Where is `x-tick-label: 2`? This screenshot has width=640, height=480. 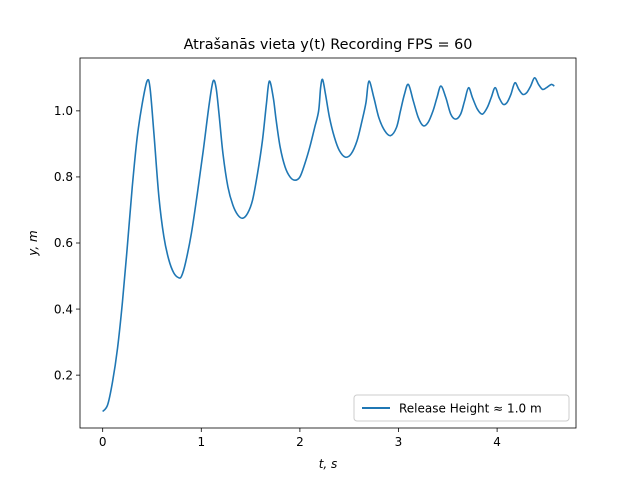 x-tick-label: 2 is located at coordinates (300, 442).